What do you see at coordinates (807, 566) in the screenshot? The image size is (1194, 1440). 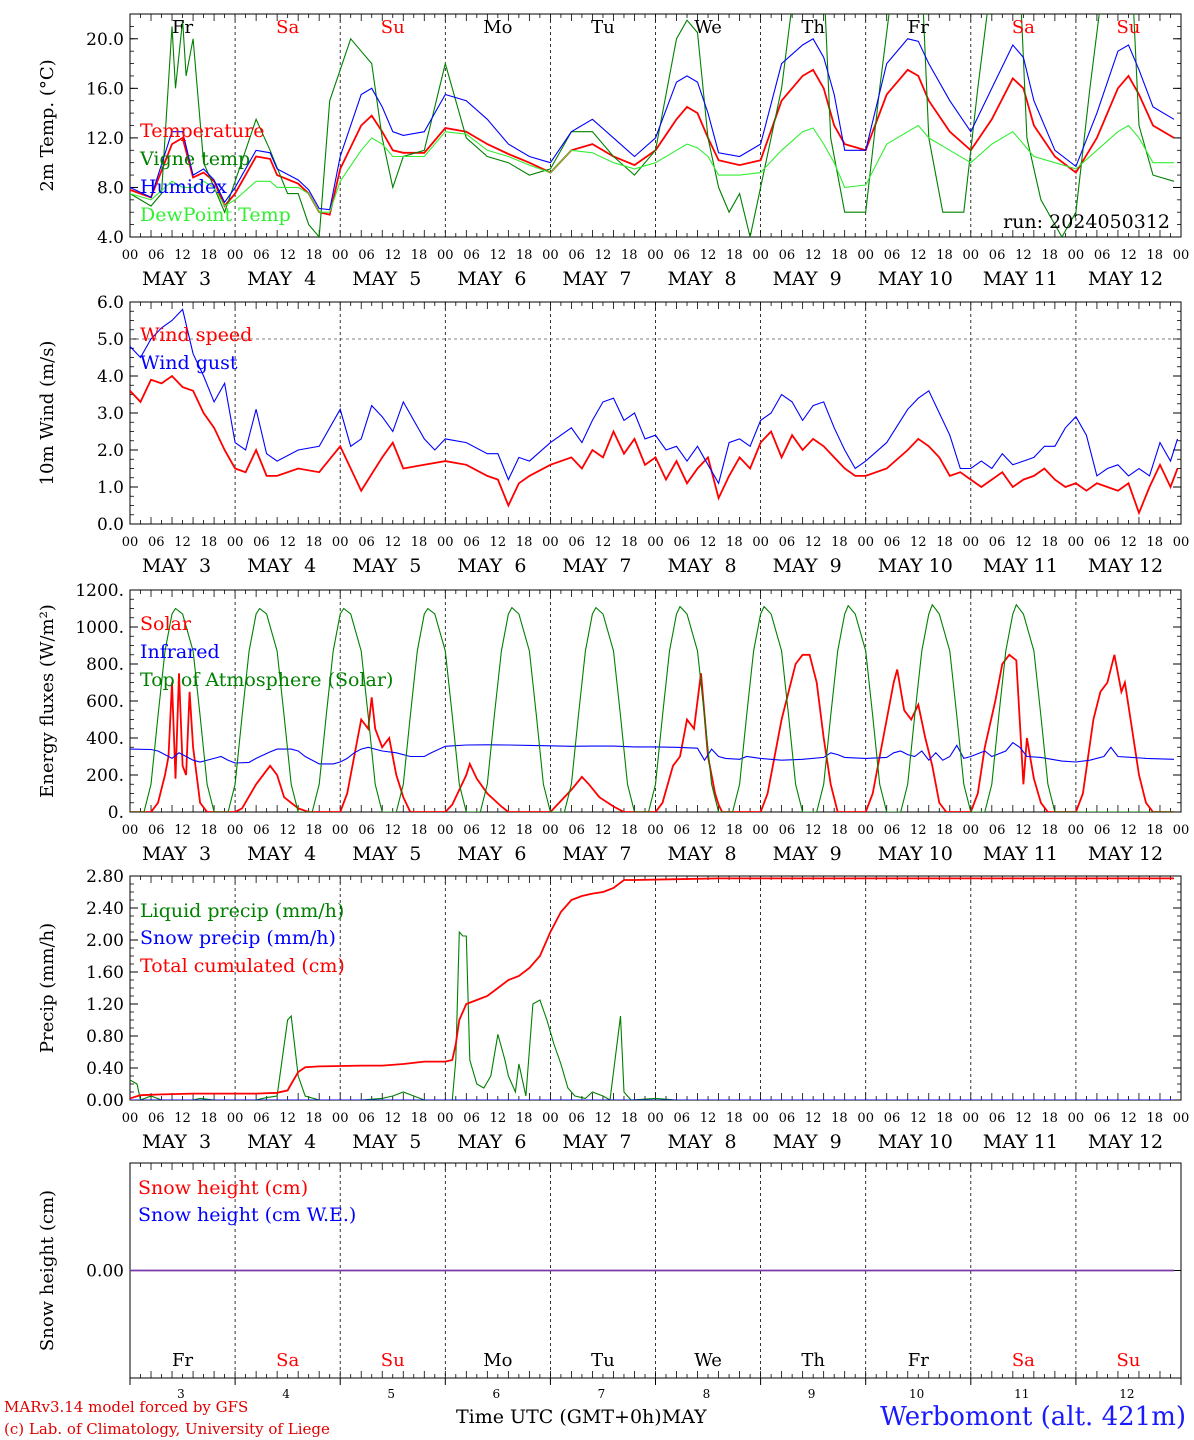 I see `date-label: MAY 9` at bounding box center [807, 566].